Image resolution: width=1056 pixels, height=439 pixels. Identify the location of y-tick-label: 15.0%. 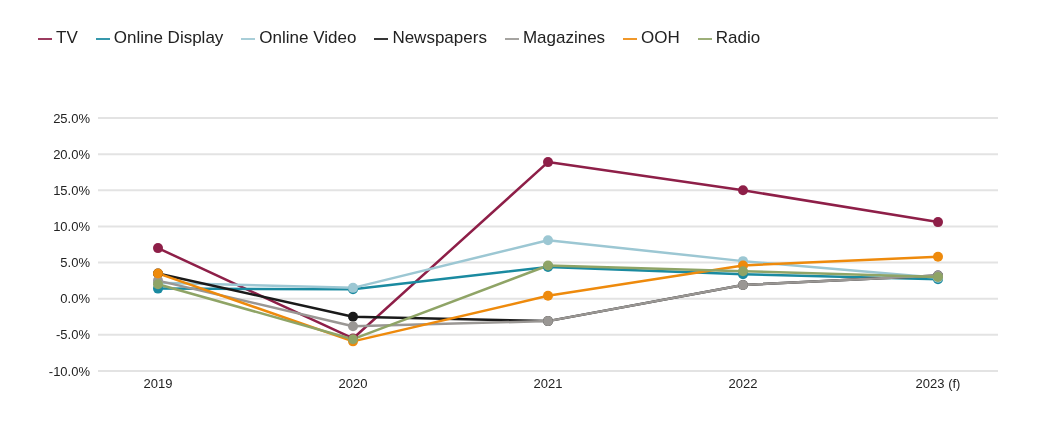
(72, 190).